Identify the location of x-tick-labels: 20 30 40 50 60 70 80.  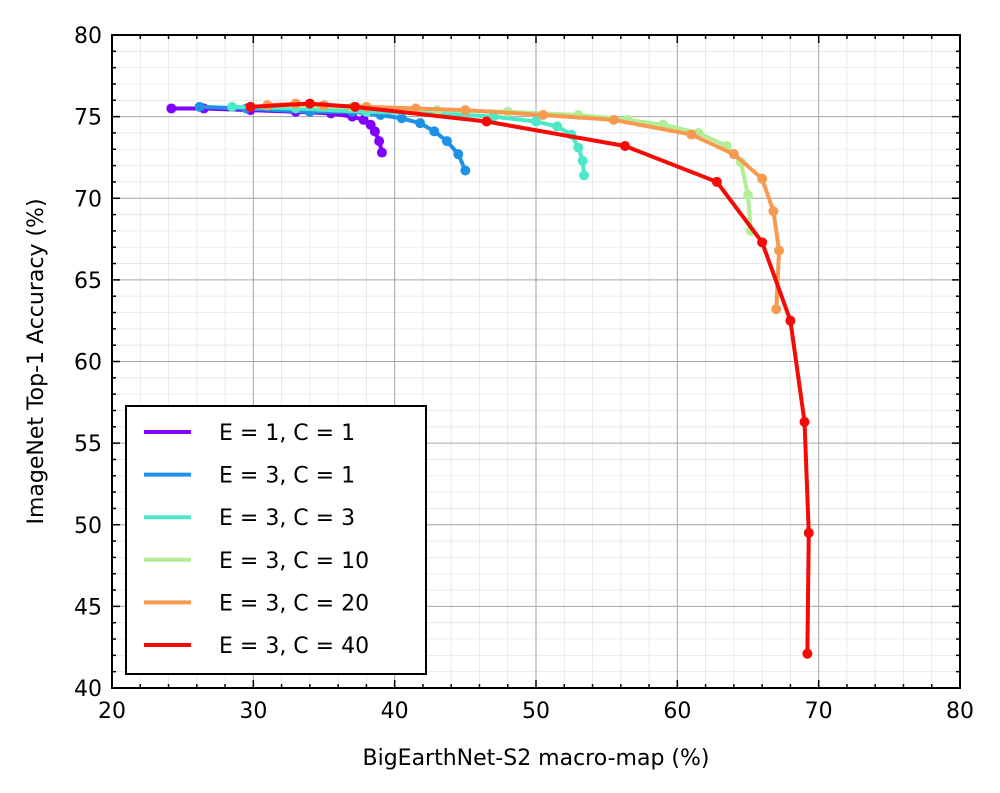
(536, 711).